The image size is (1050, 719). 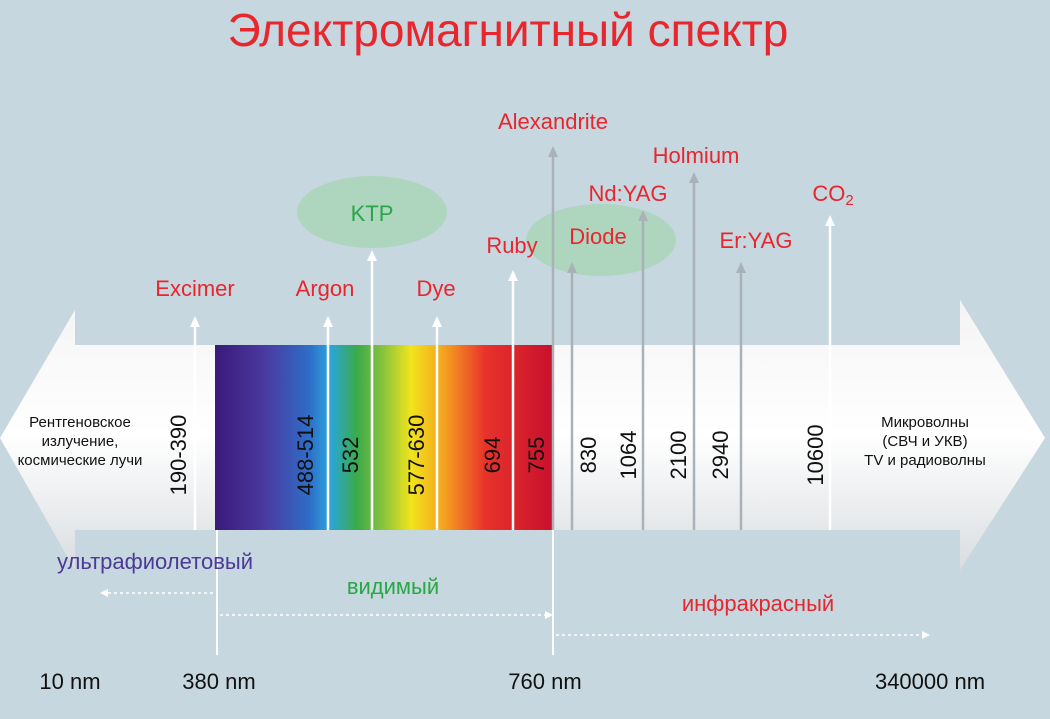 I want to click on wavelength-label: 830, so click(x=588, y=455).